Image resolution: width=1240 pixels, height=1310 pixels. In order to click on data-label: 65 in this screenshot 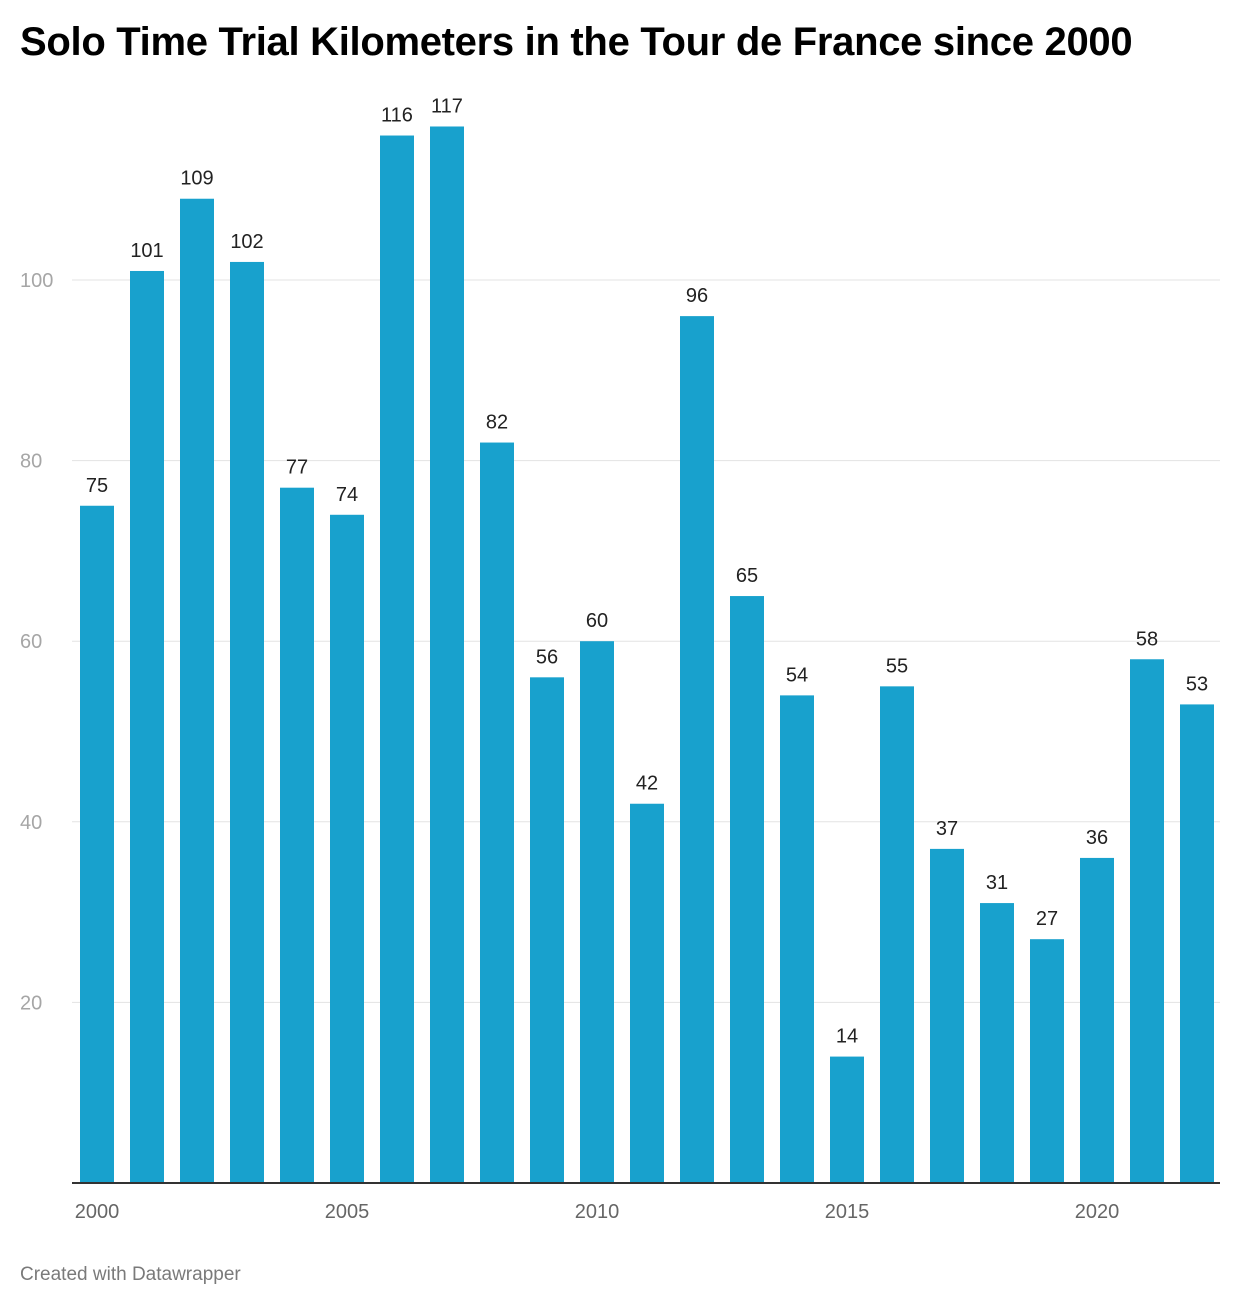, I will do `click(747, 576)`.